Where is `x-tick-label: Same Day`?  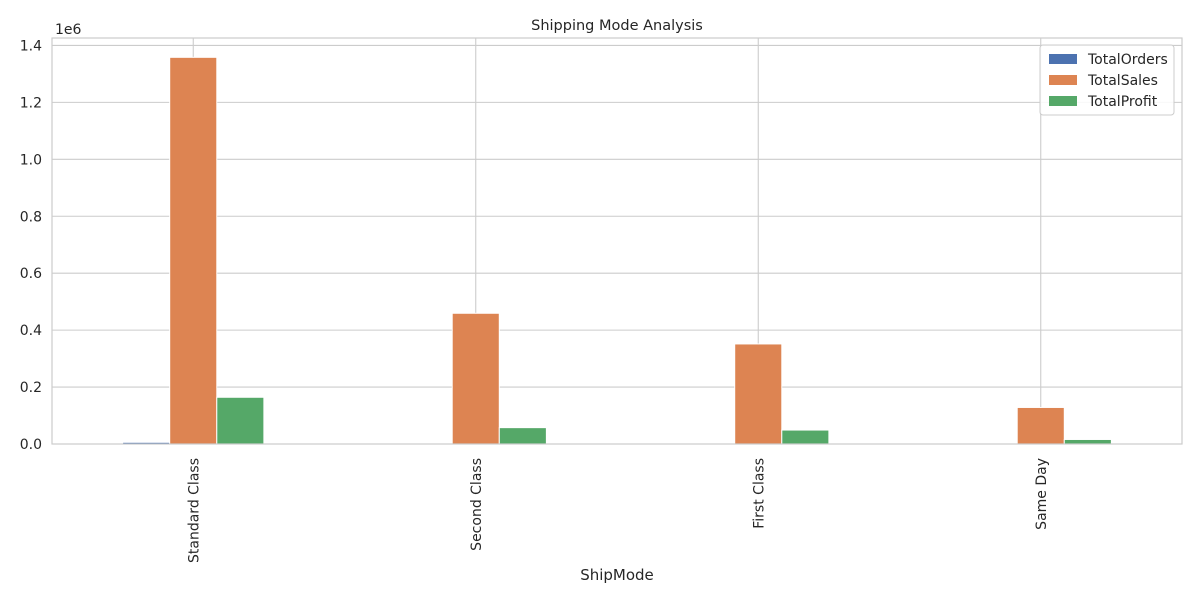 x-tick-label: Same Day is located at coordinates (1042, 494).